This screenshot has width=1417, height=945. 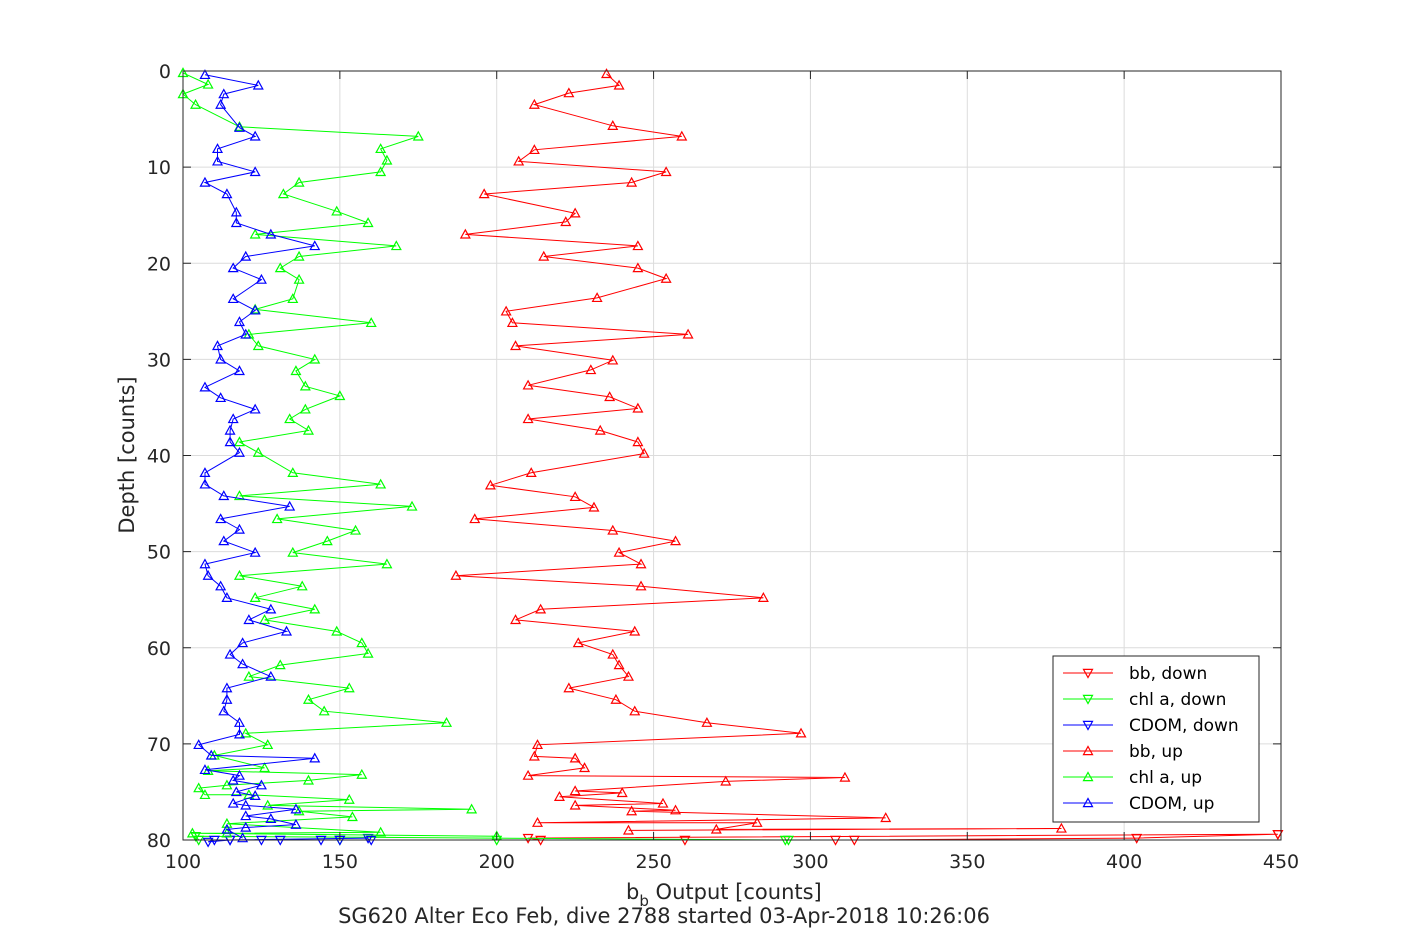 What do you see at coordinates (159, 457) in the screenshot?
I see `y-tick-label: 40` at bounding box center [159, 457].